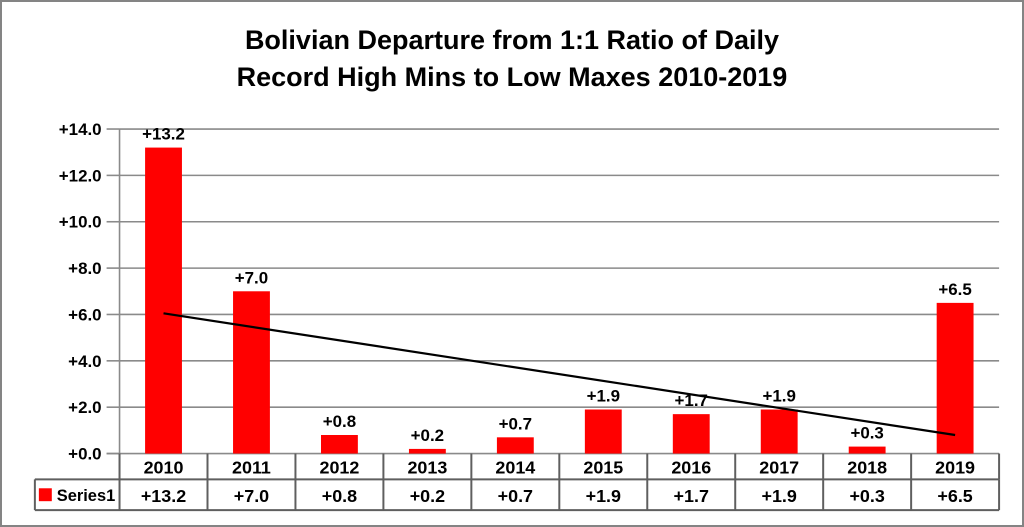  What do you see at coordinates (84, 314) in the screenshot?
I see `y-tick-label: +6.0` at bounding box center [84, 314].